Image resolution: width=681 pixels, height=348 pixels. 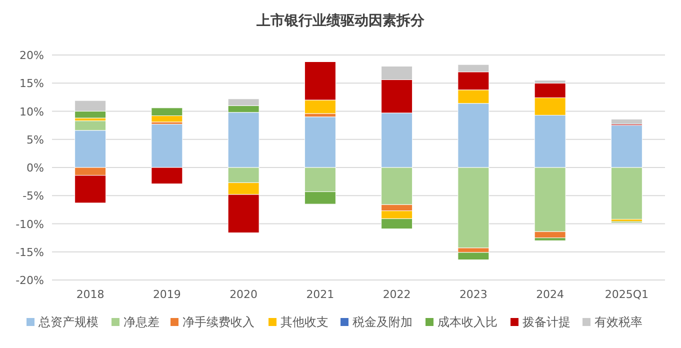 I want to click on legend-label: 净手续费收入, so click(x=218, y=322).